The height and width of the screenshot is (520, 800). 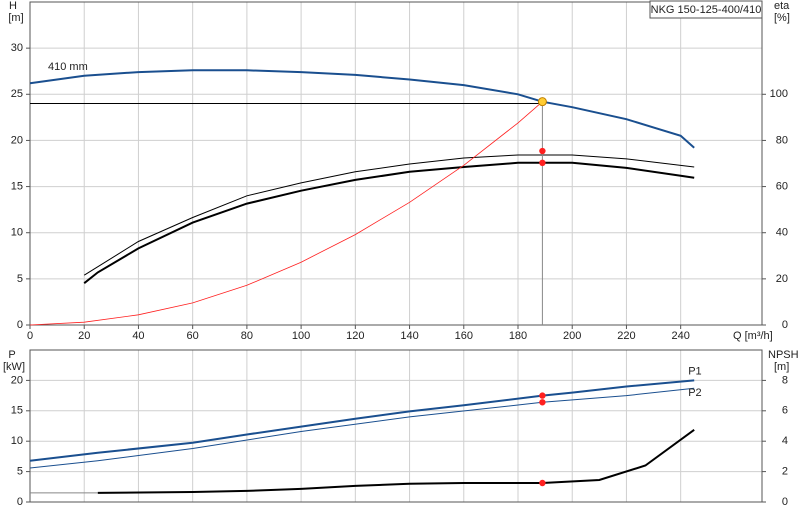 I want to click on x-tick-label: 20, so click(x=84, y=336).